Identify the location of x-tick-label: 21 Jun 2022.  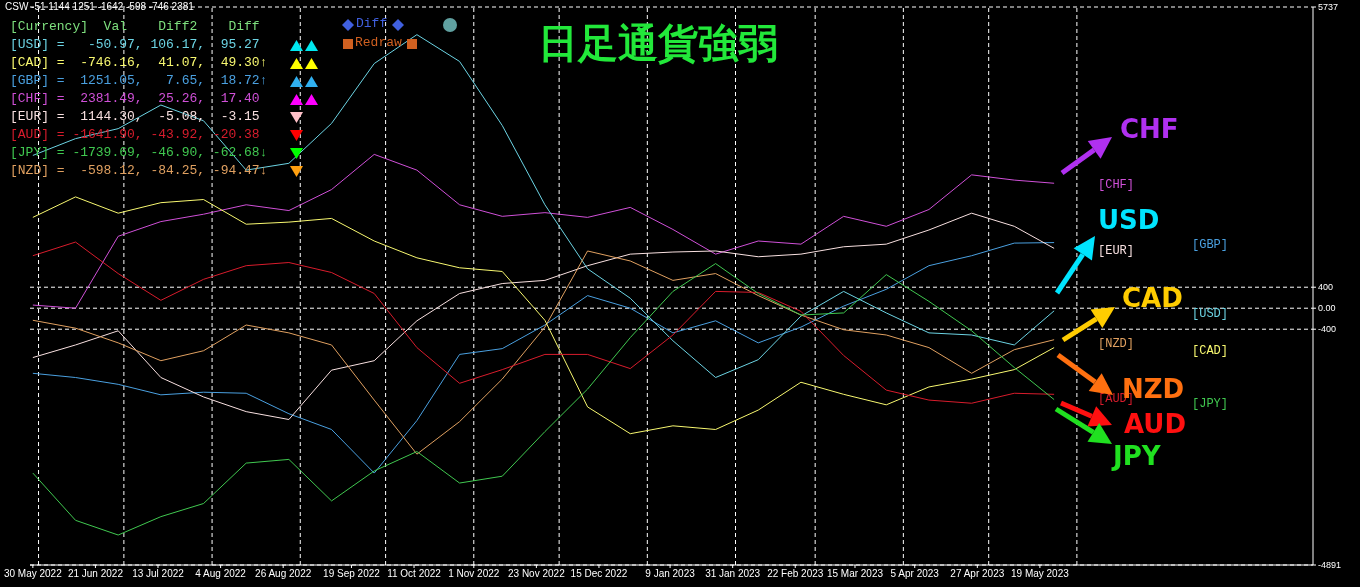
(95, 574).